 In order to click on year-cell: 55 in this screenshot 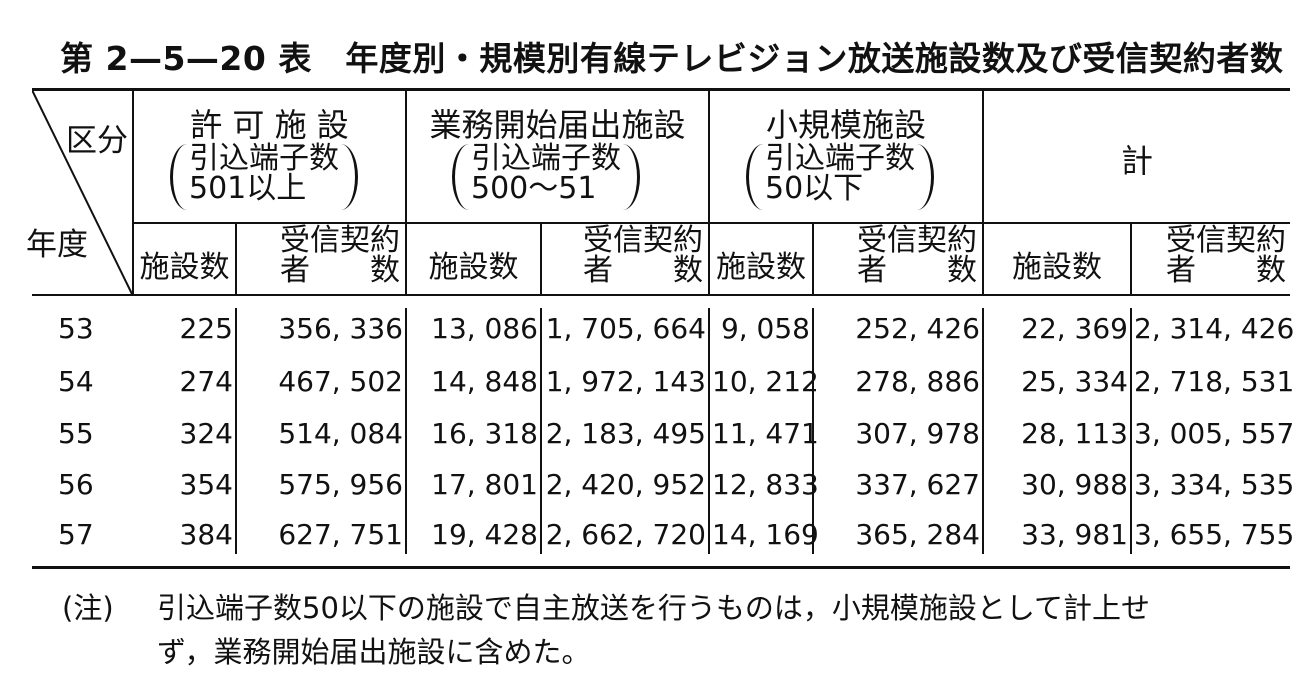, I will do `click(76, 433)`.